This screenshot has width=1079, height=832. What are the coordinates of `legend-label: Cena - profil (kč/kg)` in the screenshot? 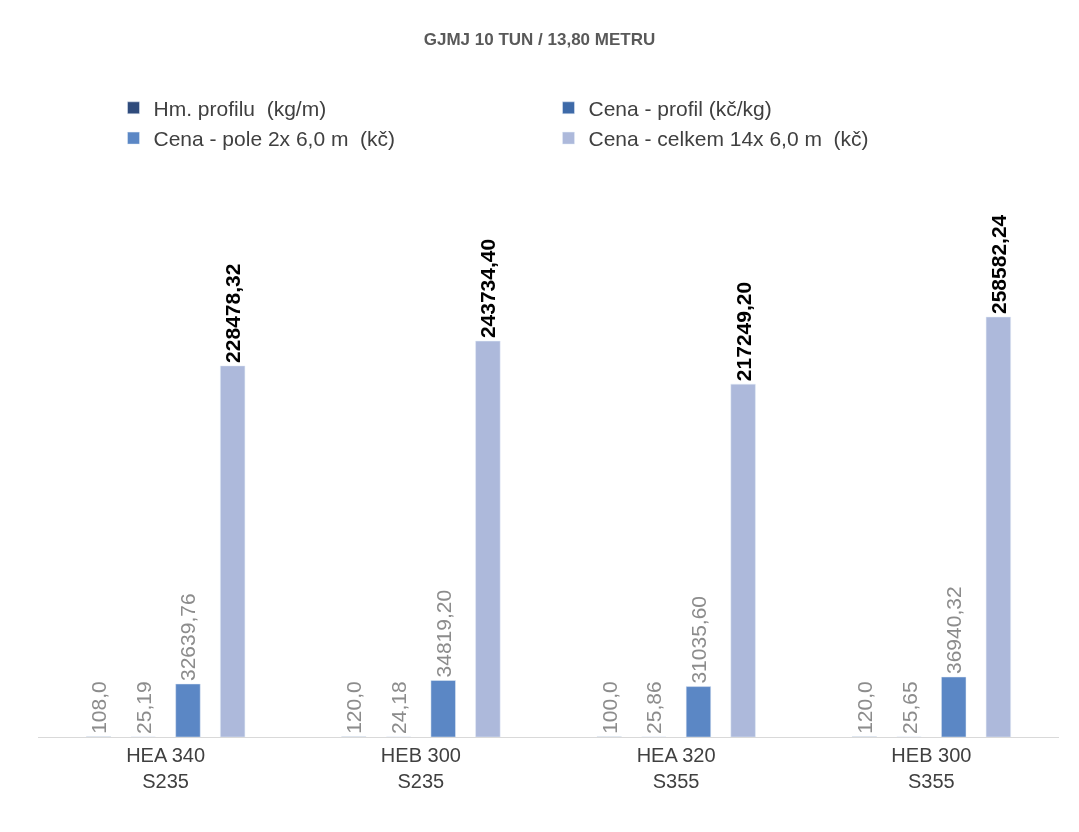 It's located at (680, 108).